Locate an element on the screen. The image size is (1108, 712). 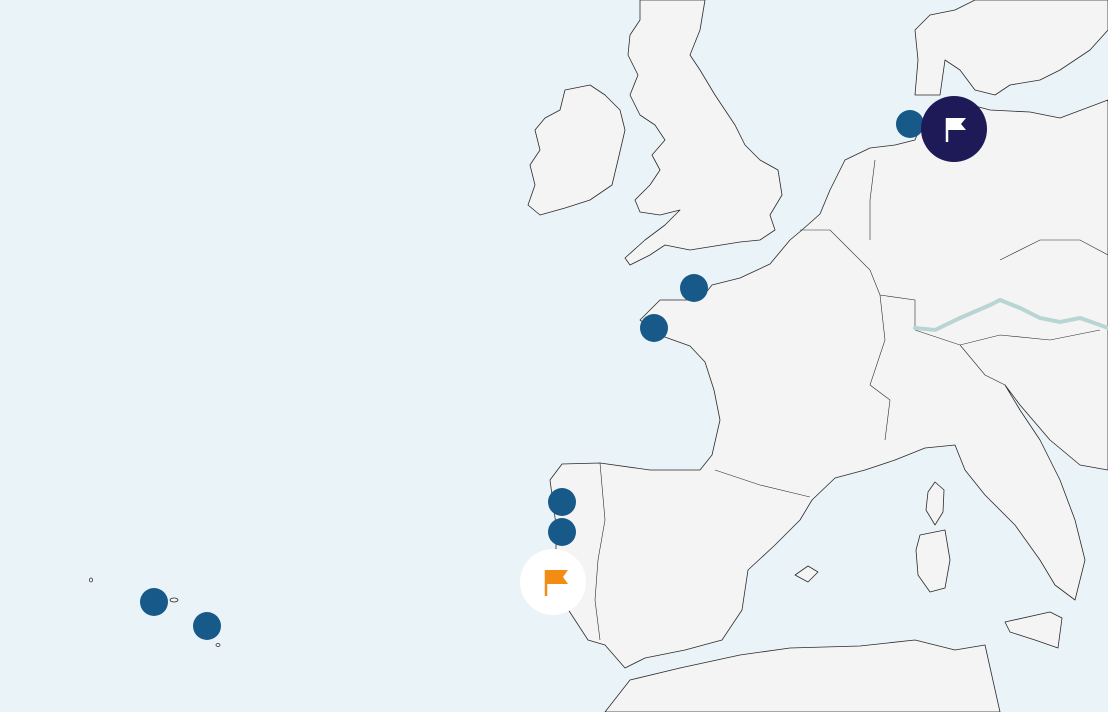
flag-marker-selected is located at coordinates (954, 129).